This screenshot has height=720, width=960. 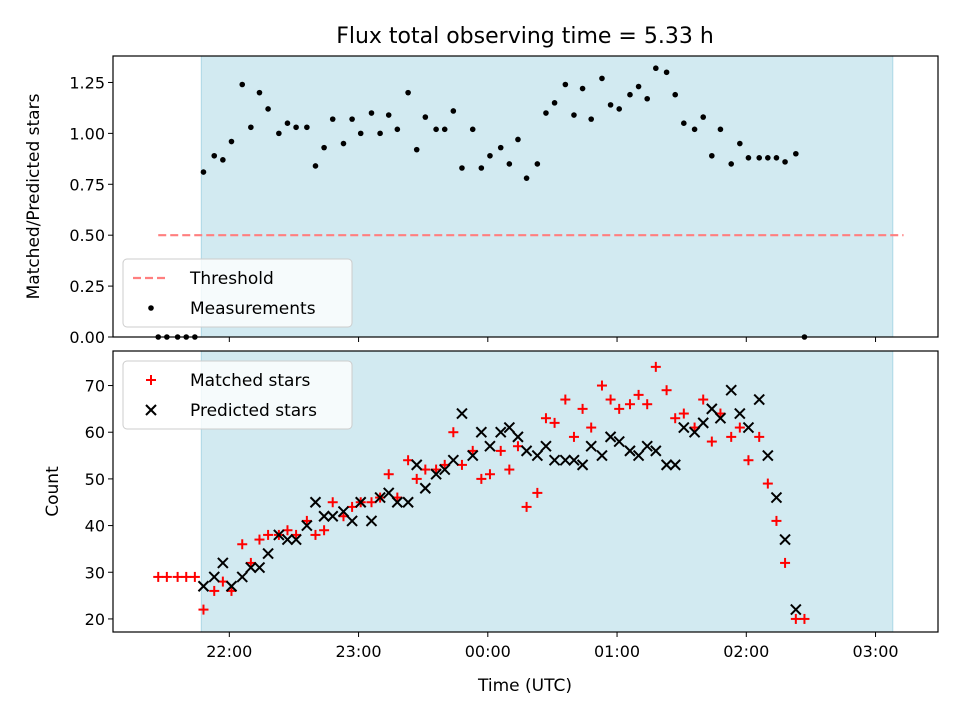 I want to click on y-tick-label: 20, so click(x=95, y=619).